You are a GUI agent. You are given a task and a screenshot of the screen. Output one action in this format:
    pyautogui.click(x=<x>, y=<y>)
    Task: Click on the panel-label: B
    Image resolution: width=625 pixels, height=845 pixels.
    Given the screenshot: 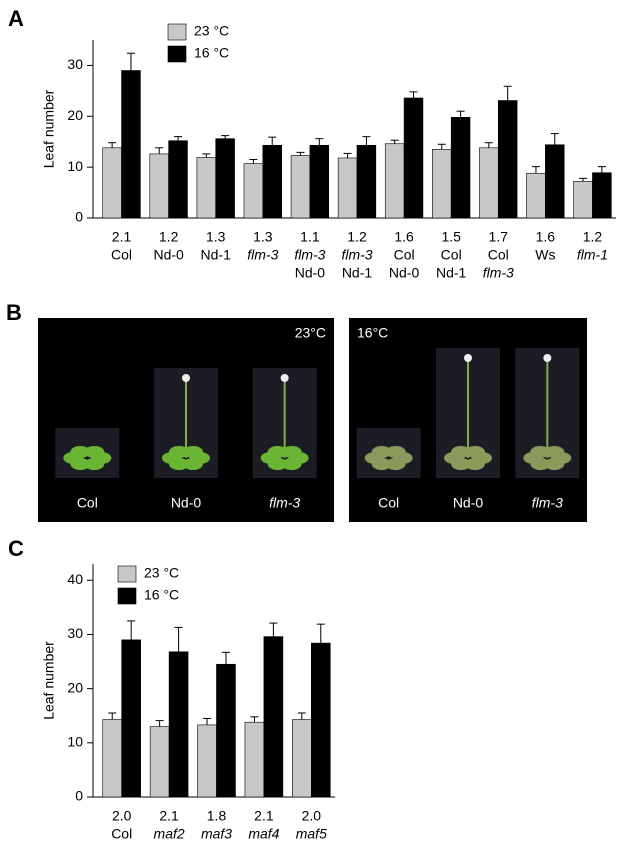 What is the action you would take?
    pyautogui.click(x=14, y=312)
    